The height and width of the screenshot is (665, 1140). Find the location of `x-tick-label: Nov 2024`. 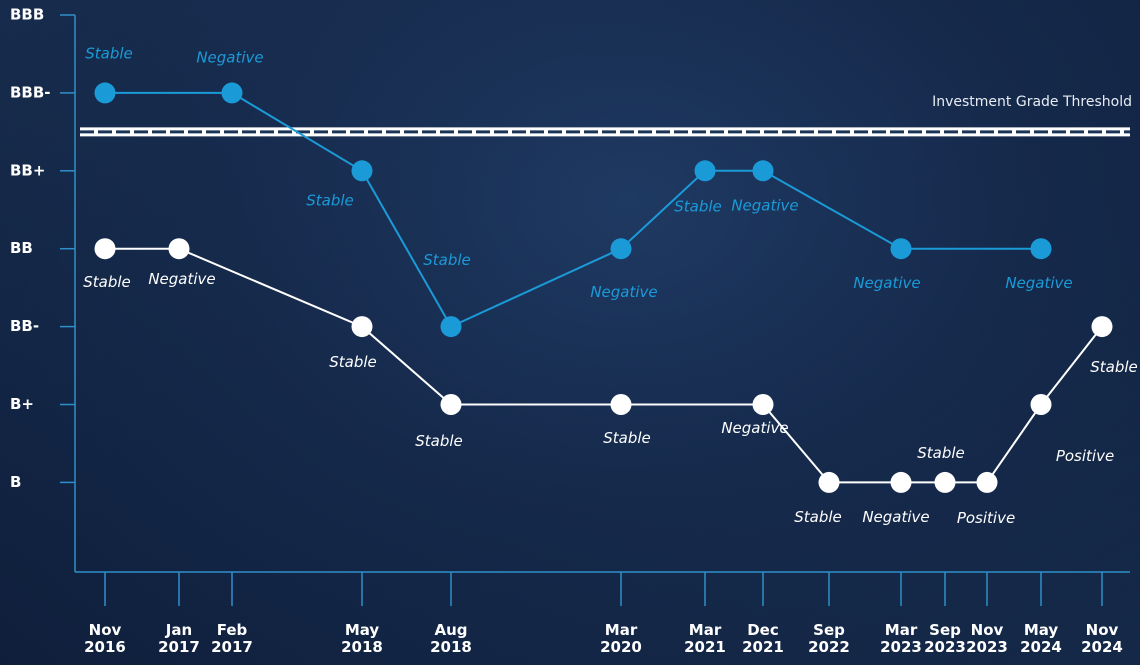

x-tick-label: Nov 2024 is located at coordinates (1102, 638).